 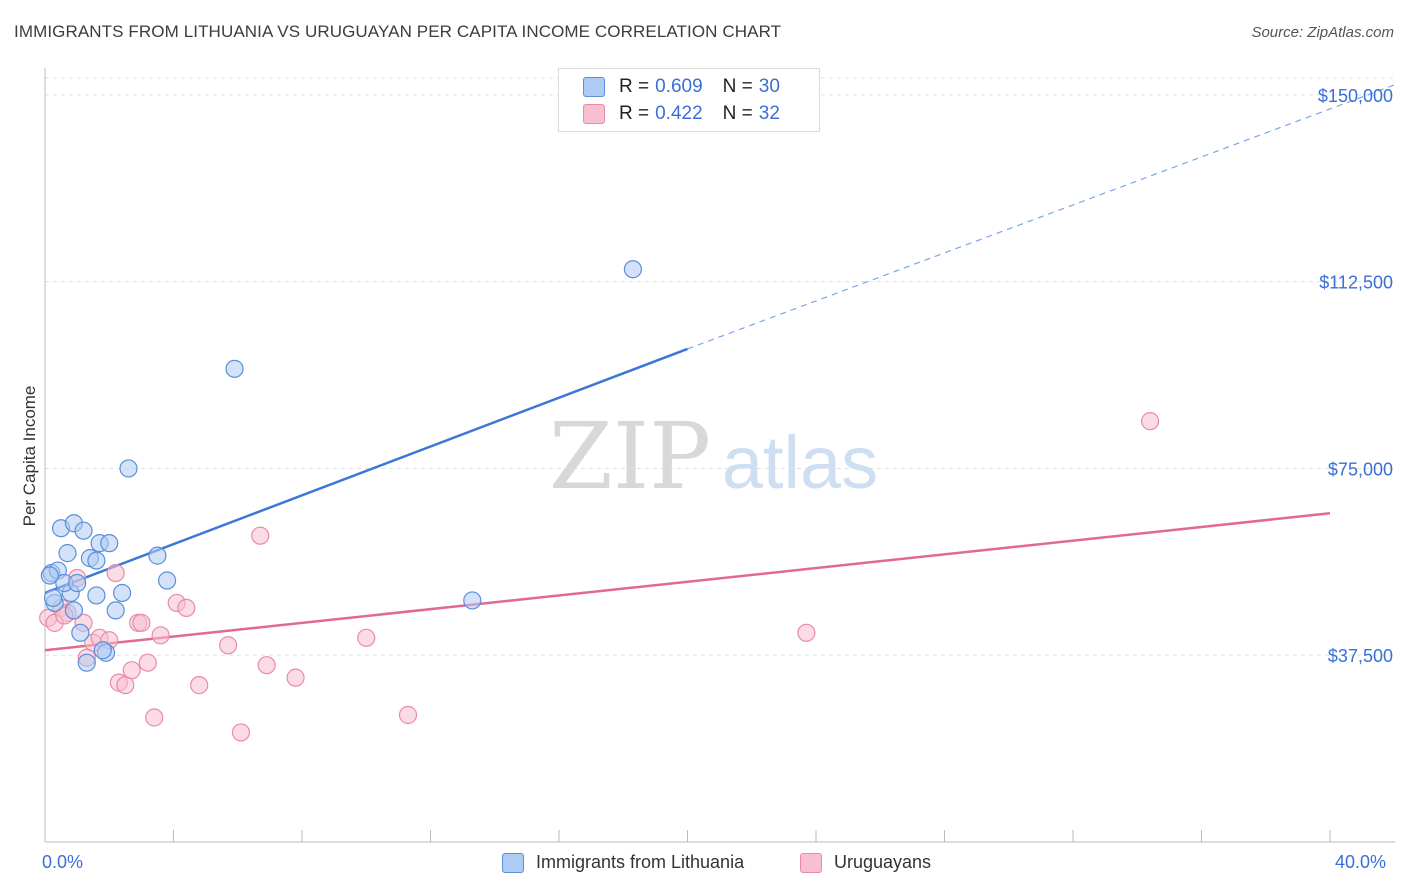 I want to click on y-axis-label: Per Capita Income, so click(x=29, y=456).